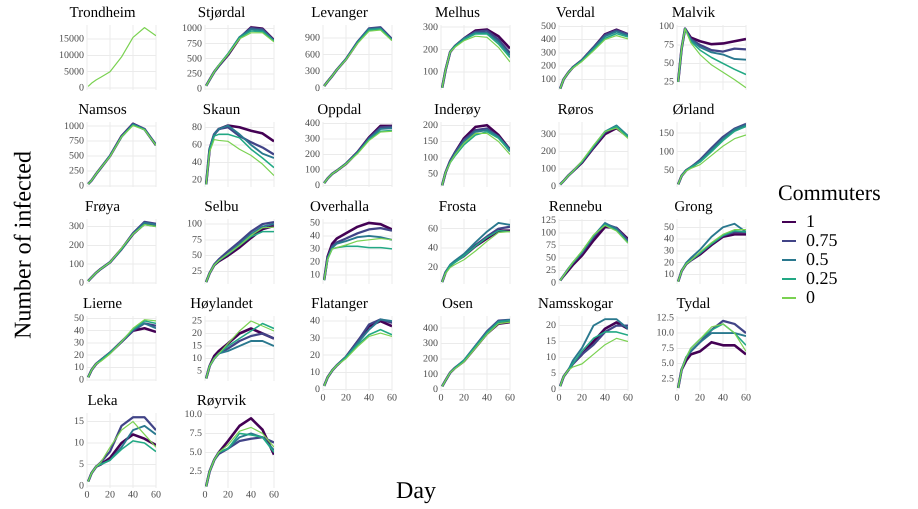  Describe the element at coordinates (196, 471) in the screenshot. I see `y-tick-label: 2.5` at that location.